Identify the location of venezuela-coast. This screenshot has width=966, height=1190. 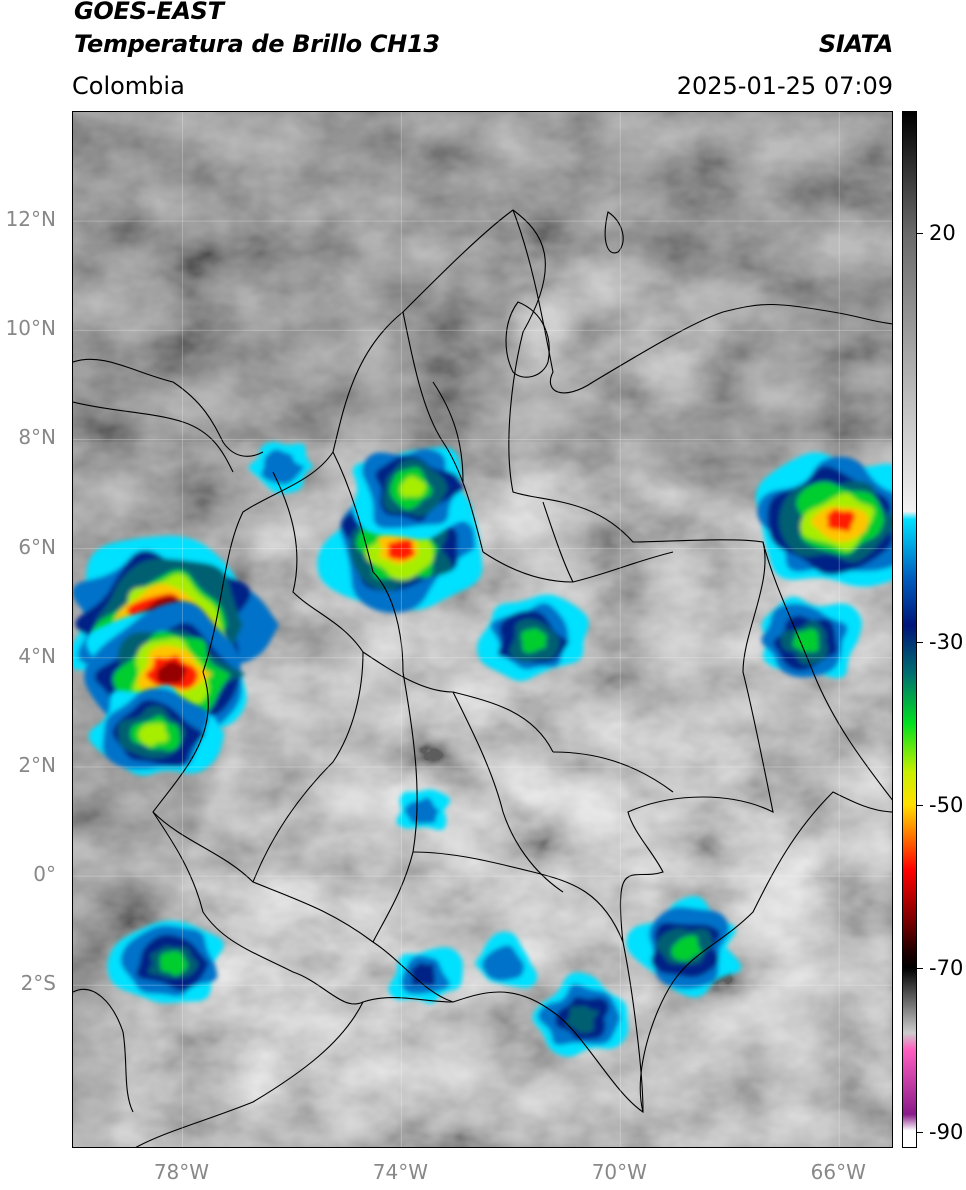
(702, 301).